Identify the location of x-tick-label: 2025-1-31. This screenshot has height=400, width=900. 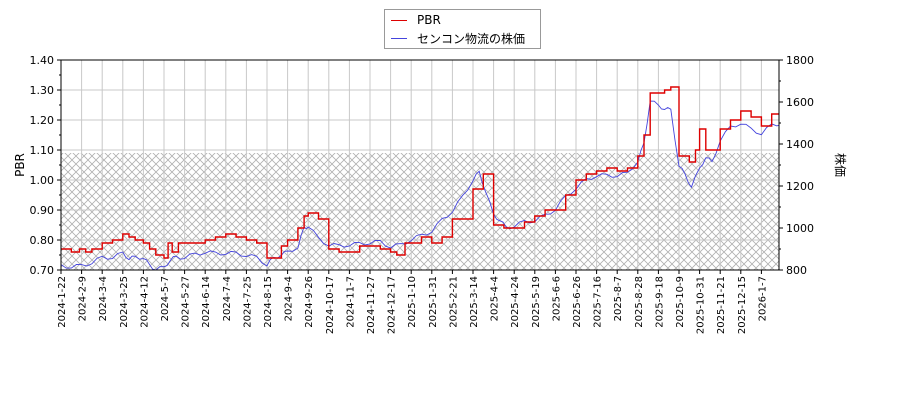
(433, 302).